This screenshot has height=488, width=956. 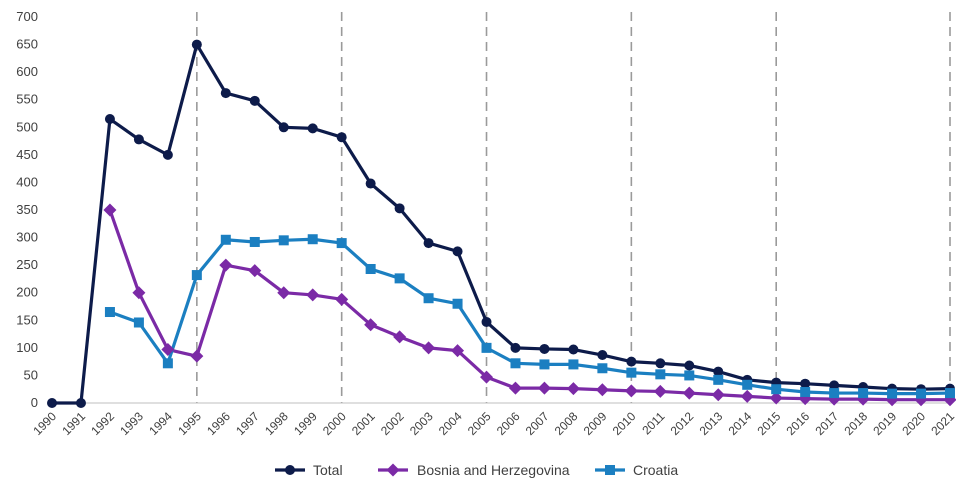 What do you see at coordinates (27, 126) in the screenshot?
I see `y-tick-label: 500` at bounding box center [27, 126].